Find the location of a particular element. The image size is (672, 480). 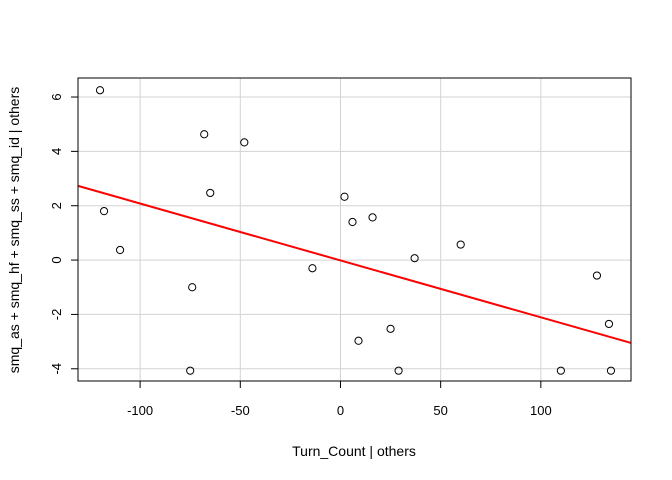

x-tick-label: 0 is located at coordinates (340, 410).